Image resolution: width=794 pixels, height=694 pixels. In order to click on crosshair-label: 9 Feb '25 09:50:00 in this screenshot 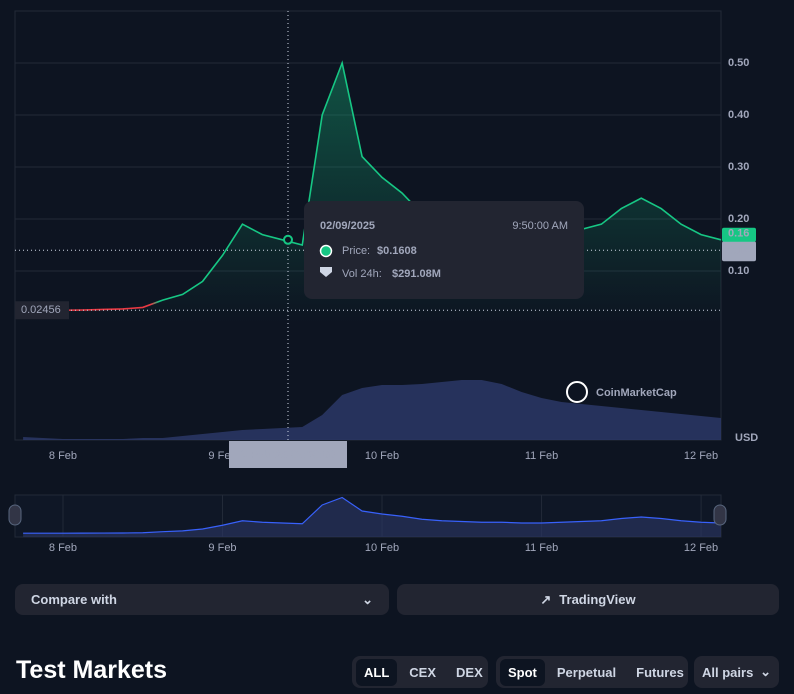, I will do `click(288, 455)`.